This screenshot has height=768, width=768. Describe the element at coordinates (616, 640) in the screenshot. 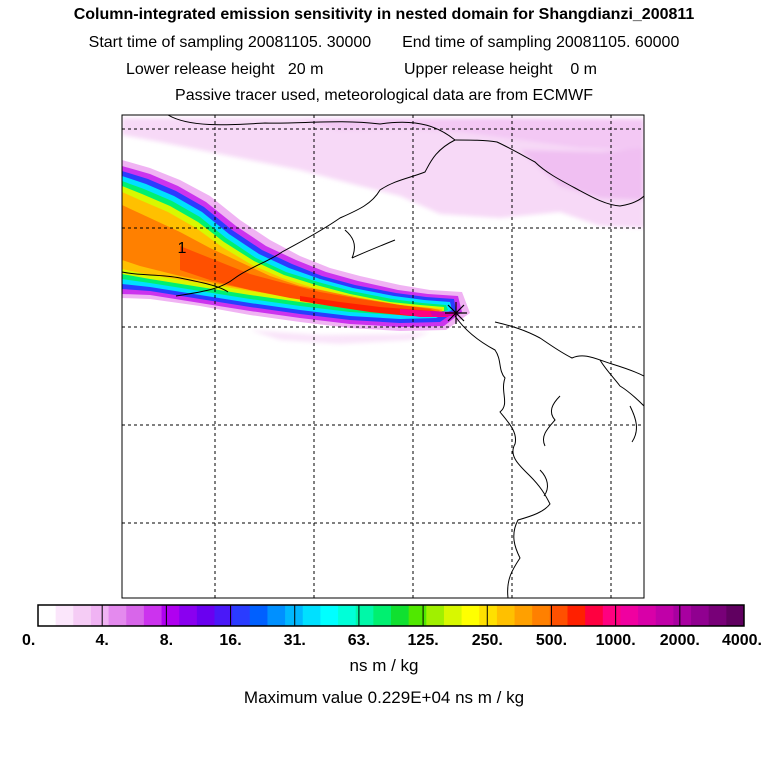

I see `colorbar-tick-label: 1000.` at that location.